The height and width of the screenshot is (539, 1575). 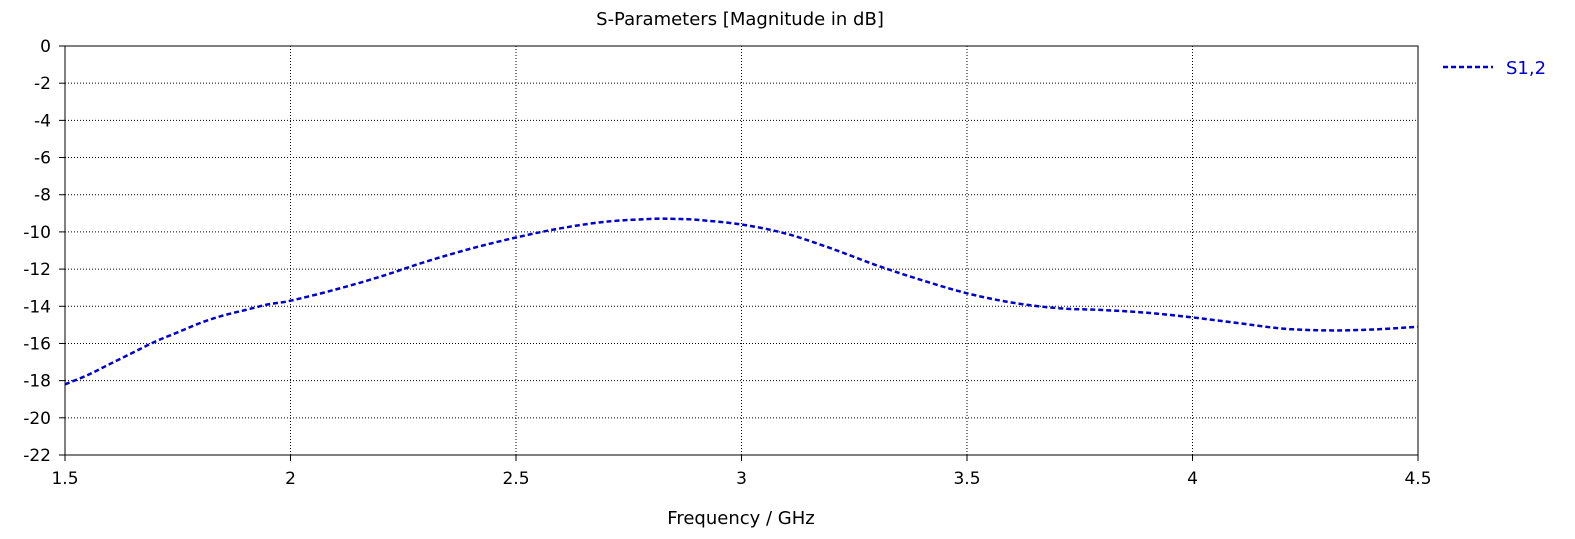 I want to click on y-tick-label: -6, so click(x=42, y=159).